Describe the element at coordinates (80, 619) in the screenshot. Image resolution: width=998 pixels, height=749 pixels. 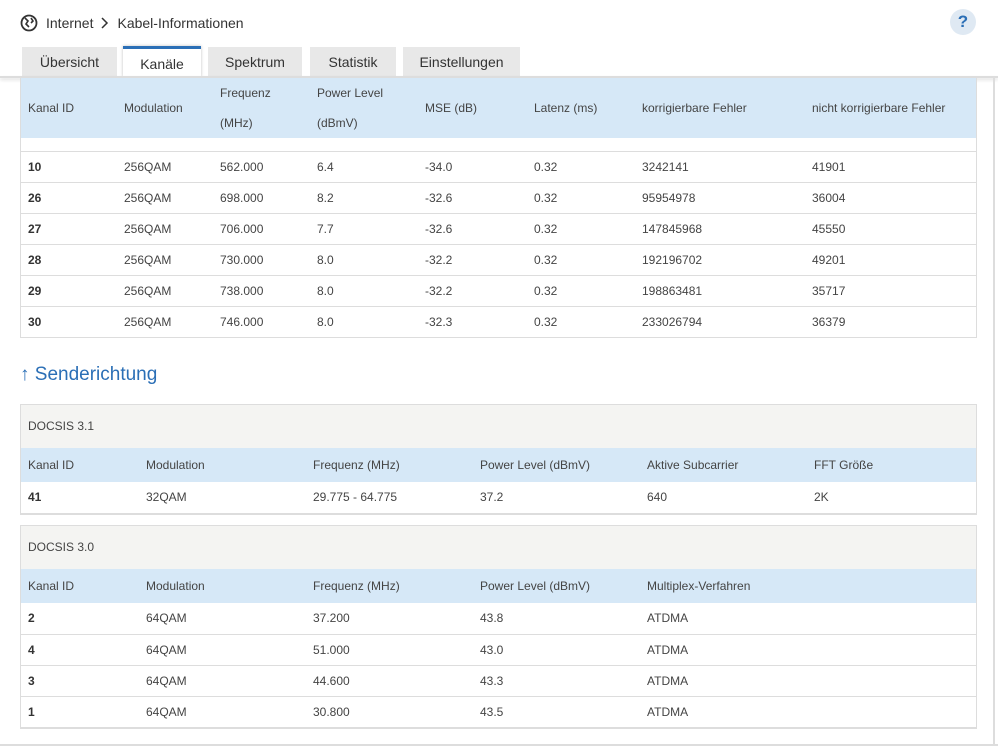
I see `table-cell: 2` at that location.